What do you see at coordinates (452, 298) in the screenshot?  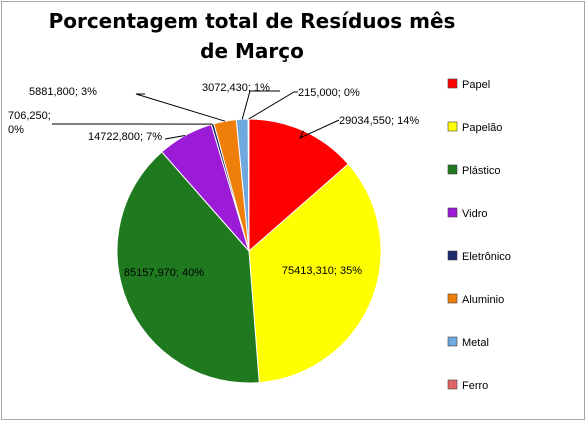 I see `legend-swatch-aluminio` at bounding box center [452, 298].